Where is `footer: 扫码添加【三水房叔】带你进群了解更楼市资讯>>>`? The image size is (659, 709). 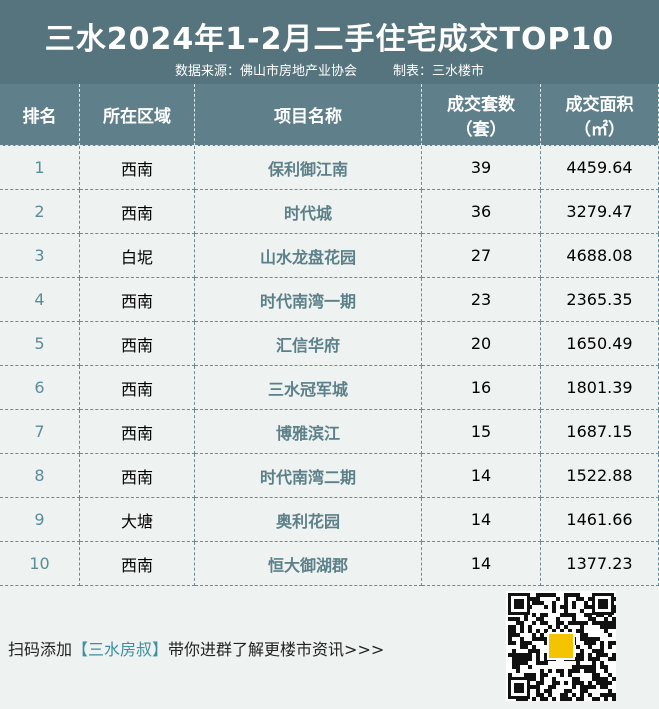
footer: 扫码添加【三水房叔】带你进群了解更楼市资讯>>> is located at coordinates (196, 648).